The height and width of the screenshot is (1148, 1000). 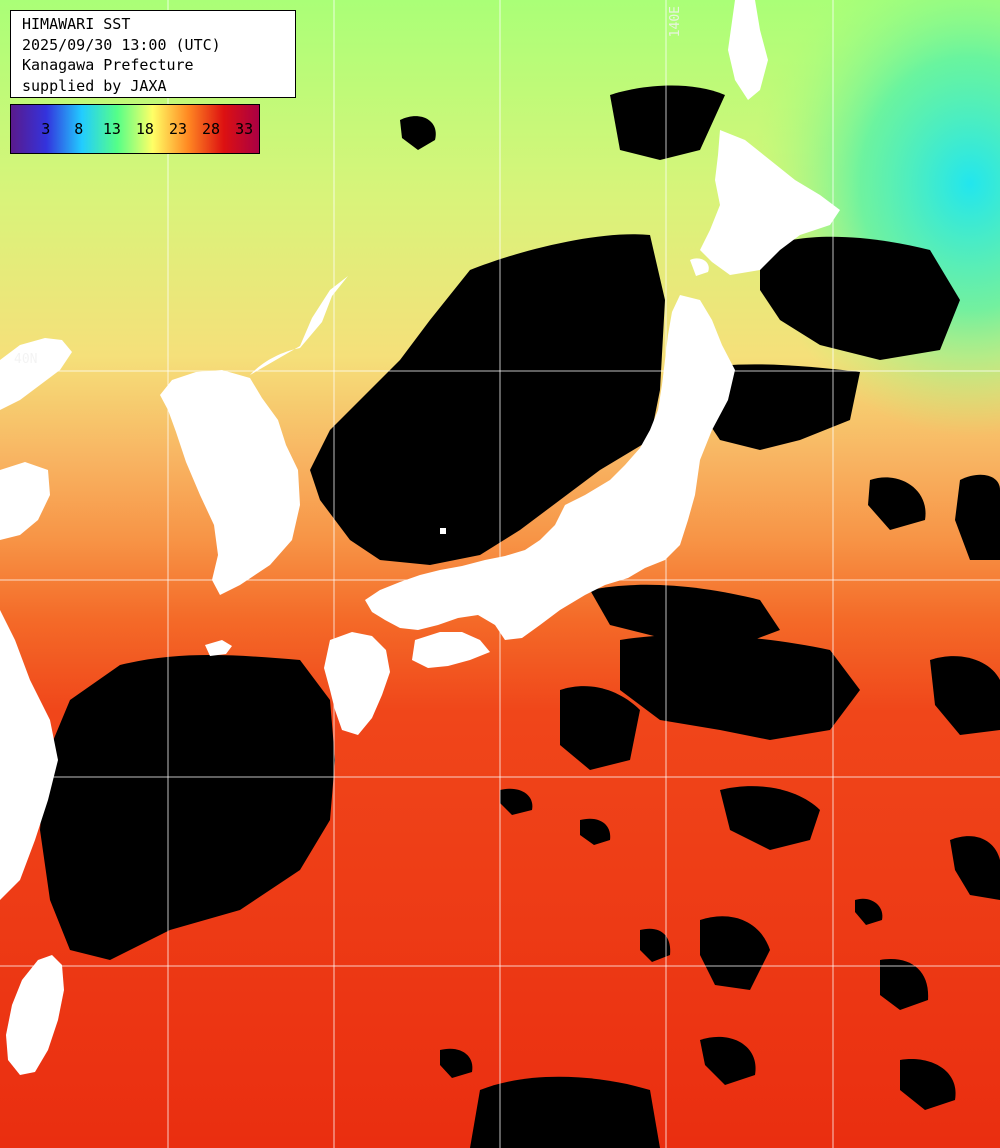 I want to click on legend-ticks: 3 8 13 18 23 28 33, so click(x=135, y=129).